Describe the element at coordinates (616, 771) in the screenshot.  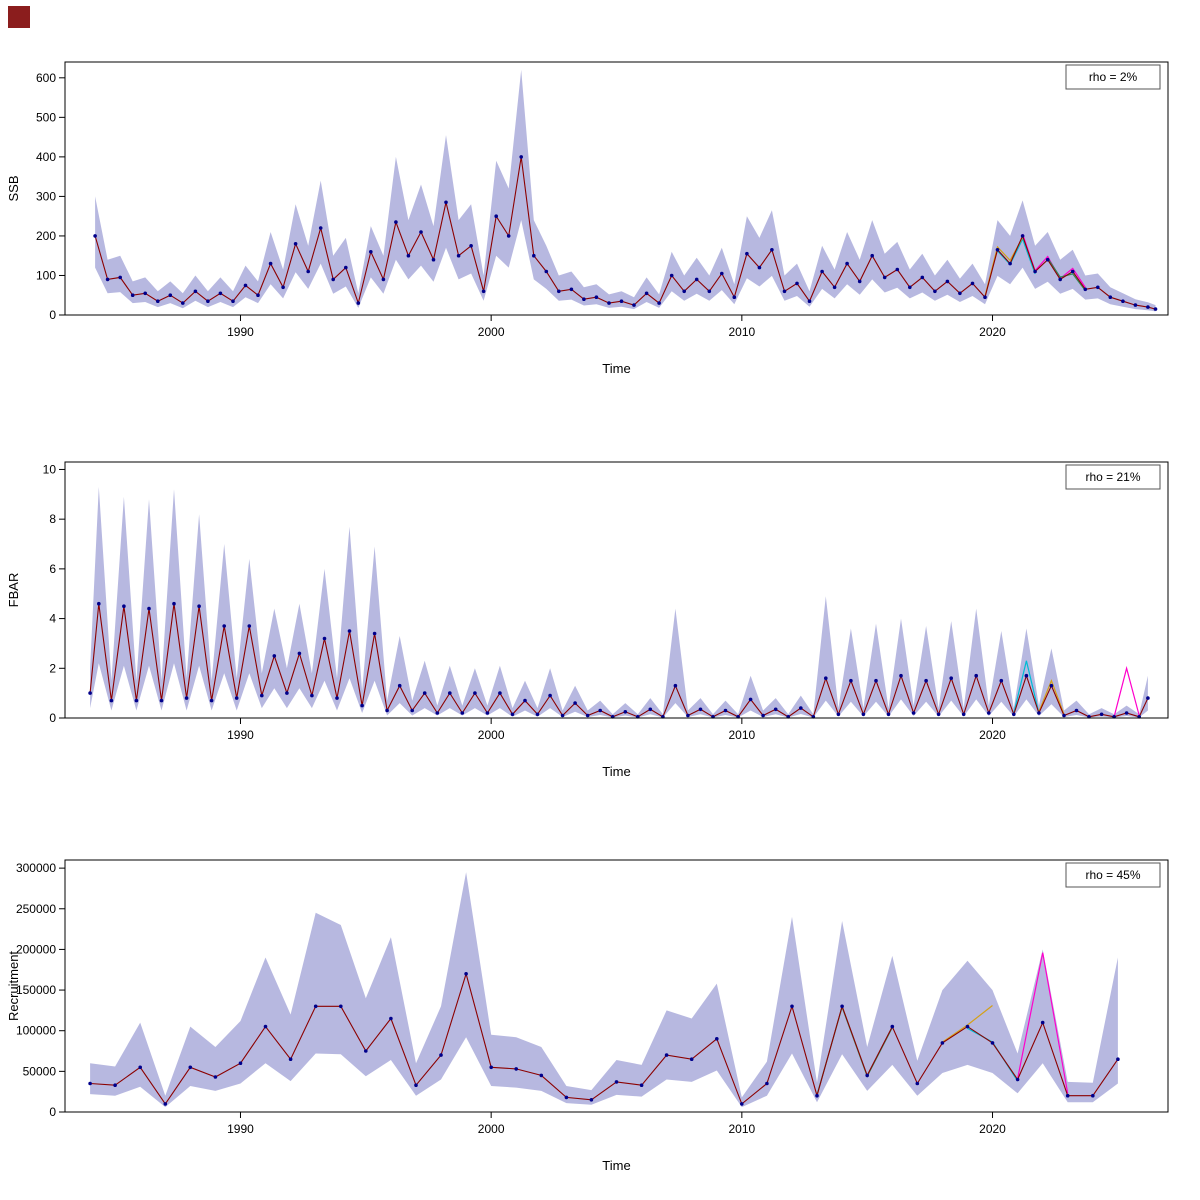
I see `fbar-x-axis-title: Time` at that location.